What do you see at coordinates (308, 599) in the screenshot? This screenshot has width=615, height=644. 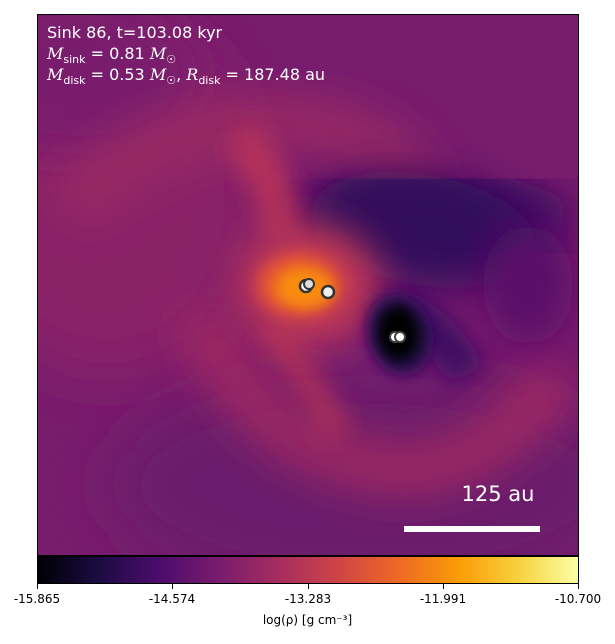 I see `colorbar-tick-label: -13.283` at bounding box center [308, 599].